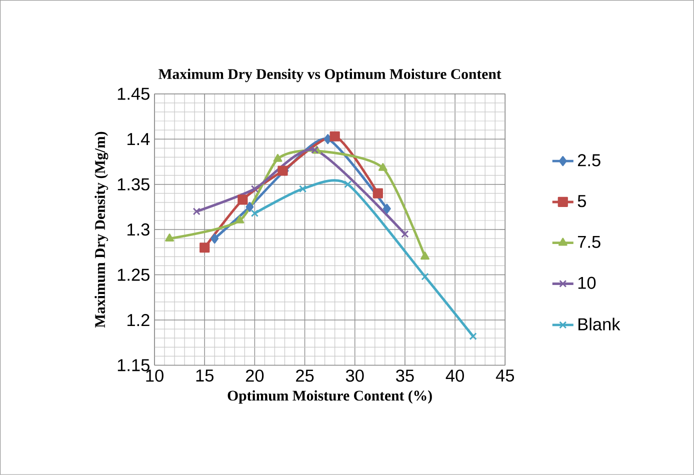 Image resolution: width=694 pixels, height=475 pixels. What do you see at coordinates (599, 324) in the screenshot?
I see `legend-label: Blank` at bounding box center [599, 324].